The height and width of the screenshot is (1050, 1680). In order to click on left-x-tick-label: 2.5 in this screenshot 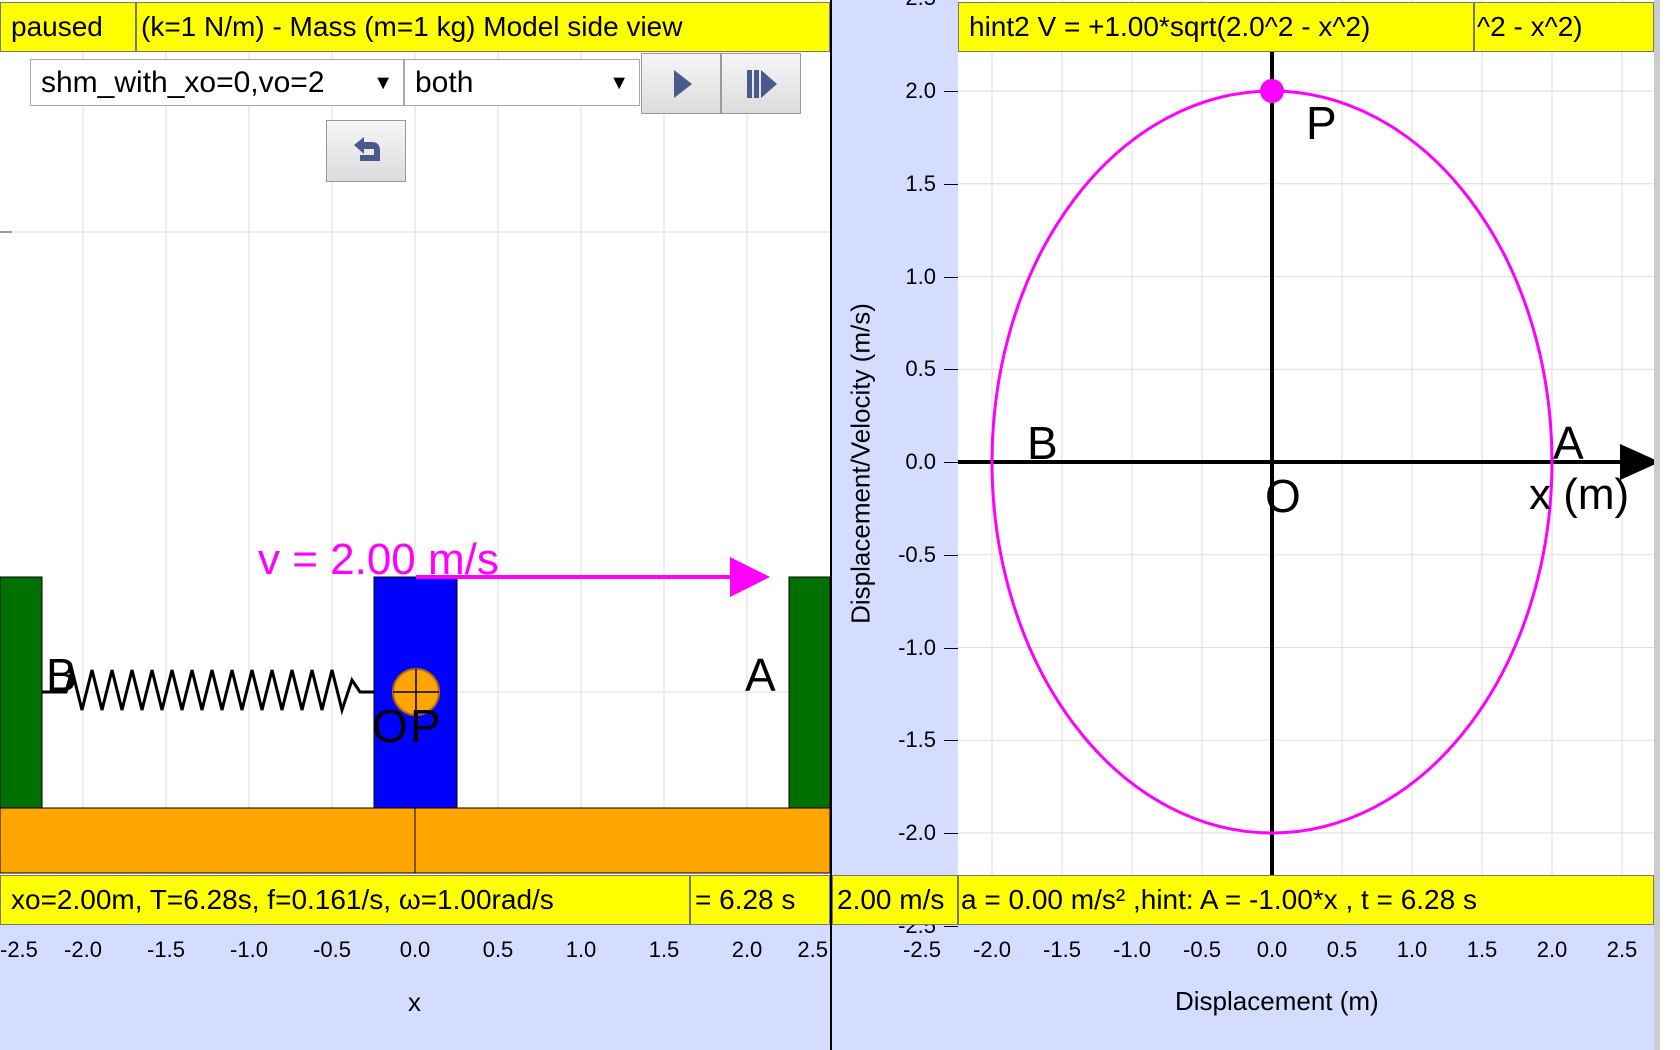, I will do `click(812, 949)`.